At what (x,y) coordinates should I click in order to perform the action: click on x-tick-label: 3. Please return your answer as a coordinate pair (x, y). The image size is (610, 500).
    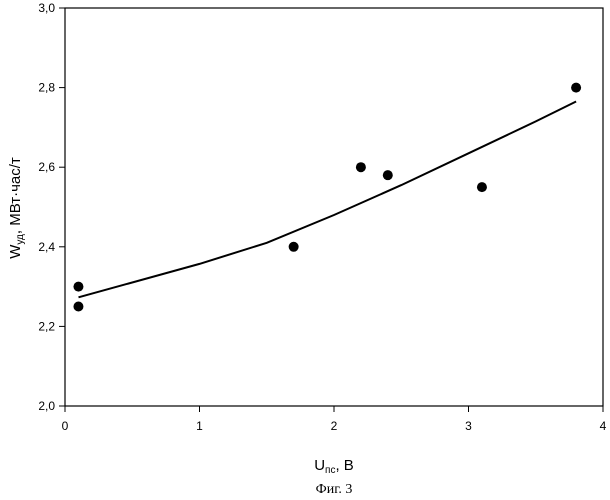
    Looking at the image, I should click on (468, 426).